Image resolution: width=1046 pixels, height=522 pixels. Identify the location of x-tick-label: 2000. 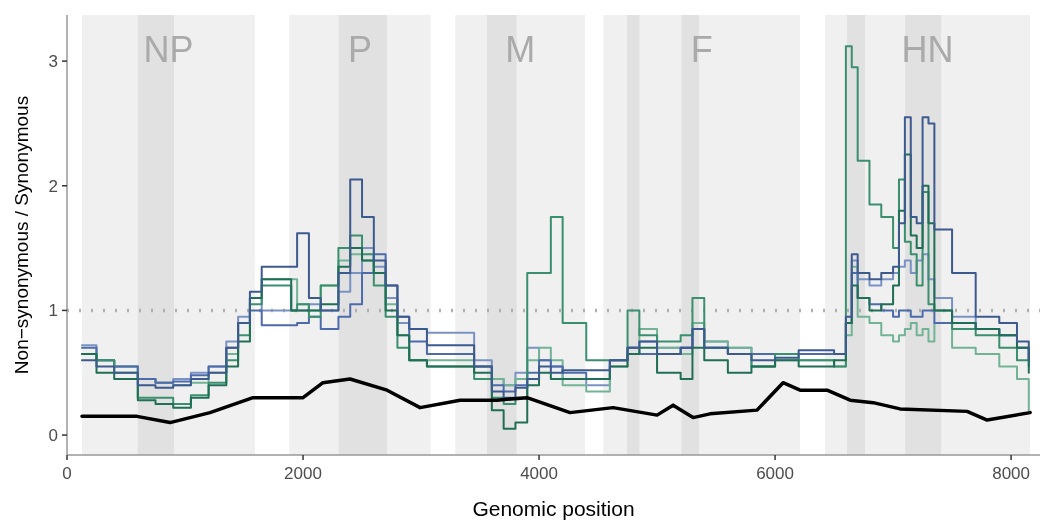
(303, 473).